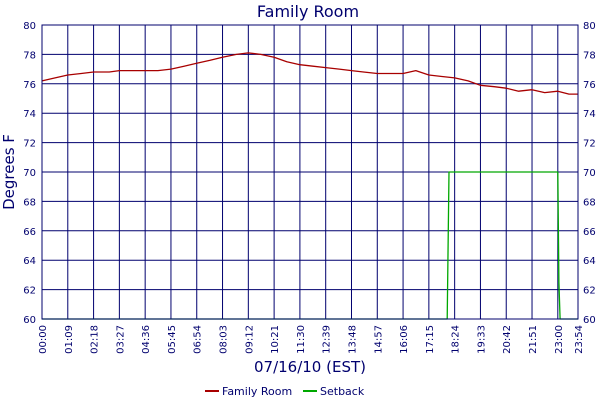 The image size is (600, 400). I want to click on y-axis-right: 60 62 64 66 68 70 72 74 76 78 80, so click(589, 173).